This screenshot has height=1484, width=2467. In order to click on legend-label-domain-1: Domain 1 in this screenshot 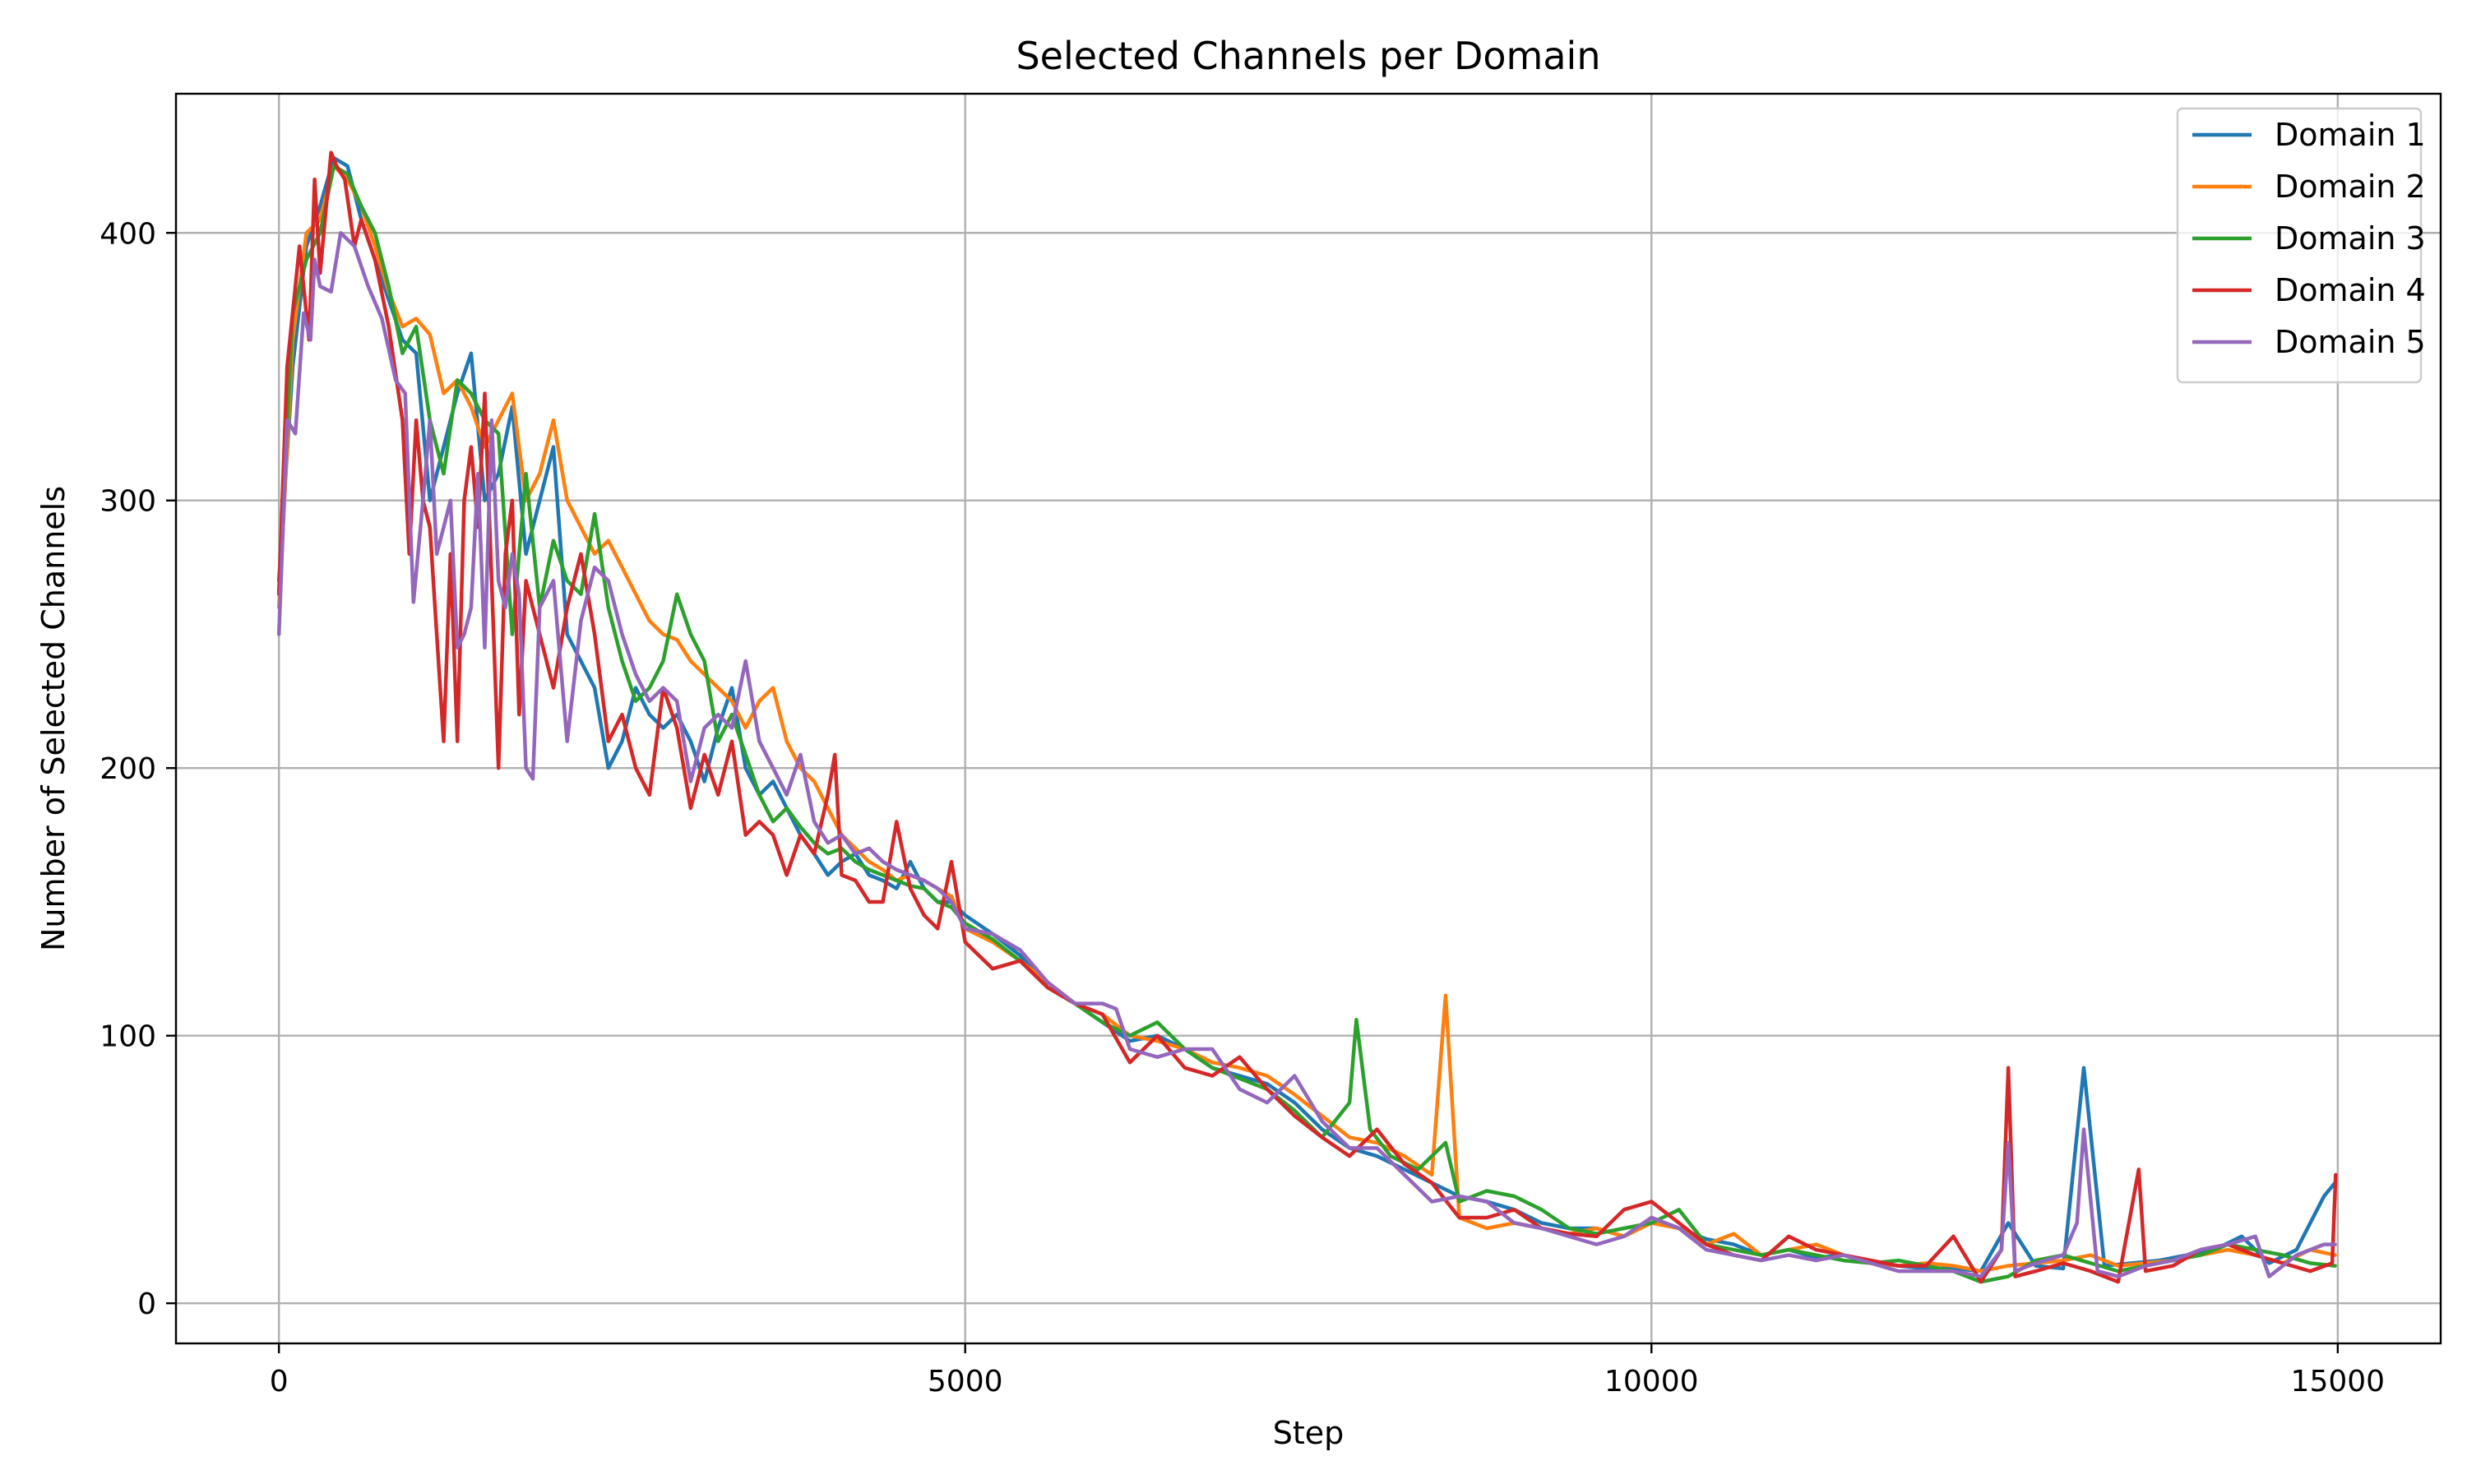, I will do `click(2350, 135)`.